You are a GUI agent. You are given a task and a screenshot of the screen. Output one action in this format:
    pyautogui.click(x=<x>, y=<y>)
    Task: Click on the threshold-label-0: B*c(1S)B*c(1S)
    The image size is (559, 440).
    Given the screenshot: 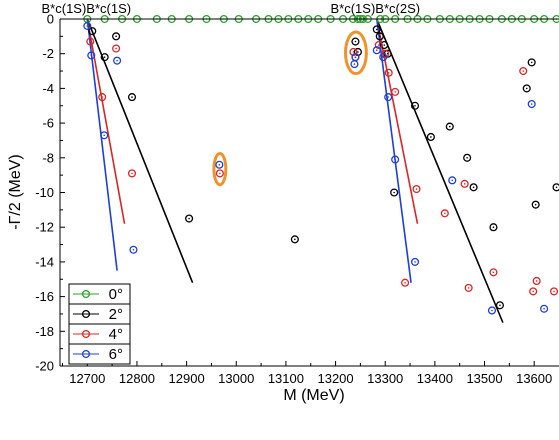 What is the action you would take?
    pyautogui.click(x=87, y=8)
    